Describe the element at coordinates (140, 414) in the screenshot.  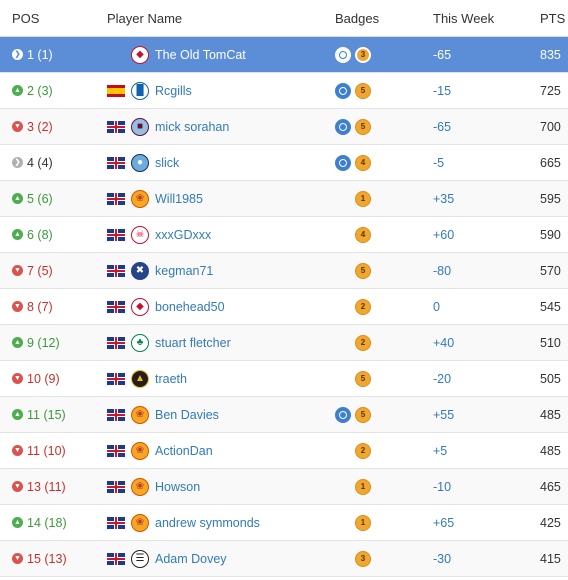
I see `club-crest-icon: ❀` at that location.